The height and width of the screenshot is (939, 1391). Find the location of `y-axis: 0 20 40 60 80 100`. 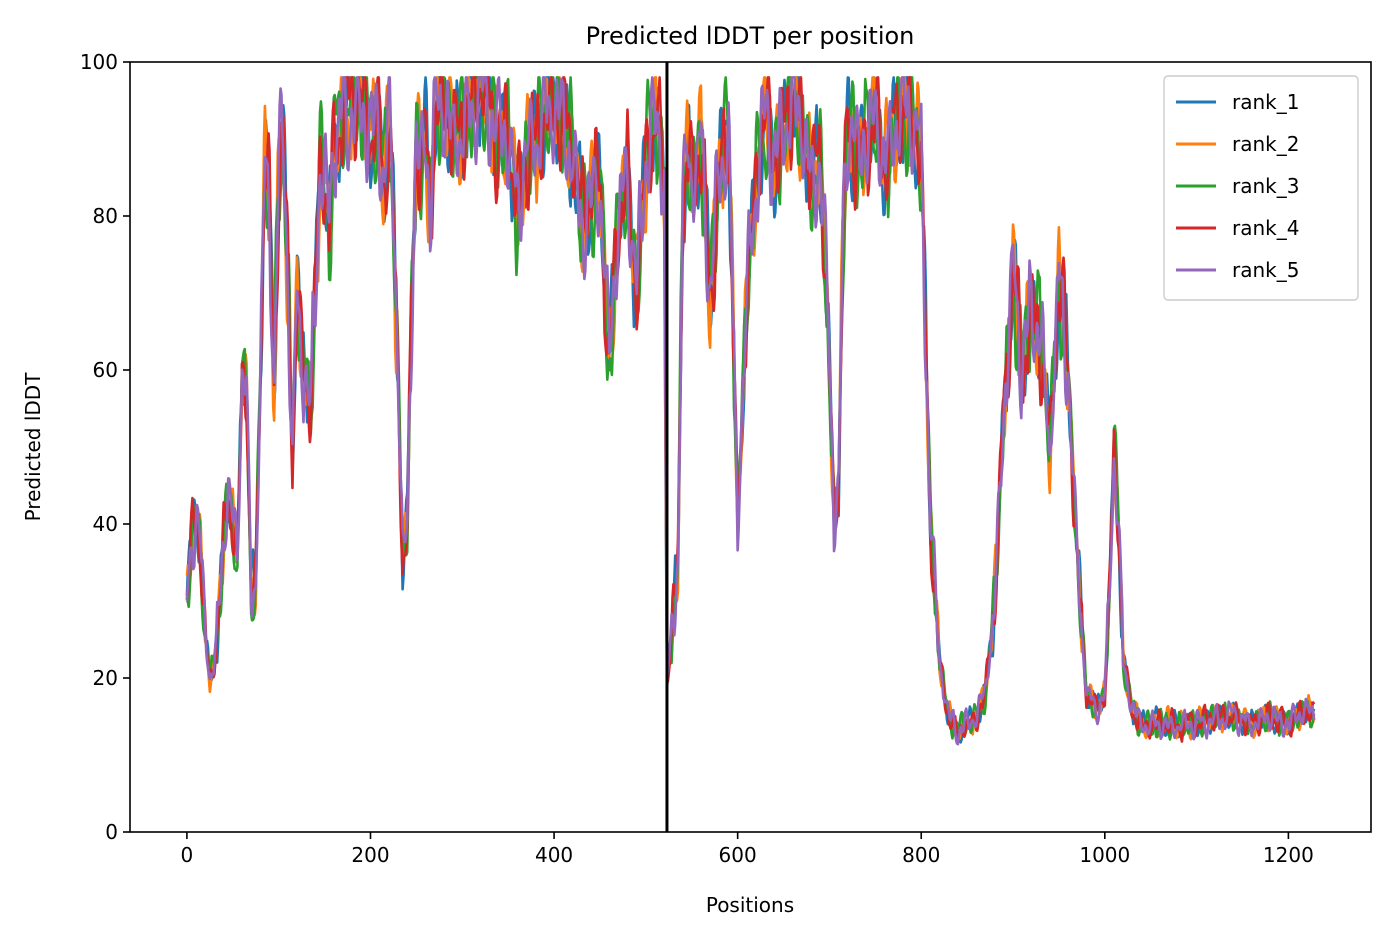

y-axis: 0 20 40 60 80 100 is located at coordinates (105, 447).